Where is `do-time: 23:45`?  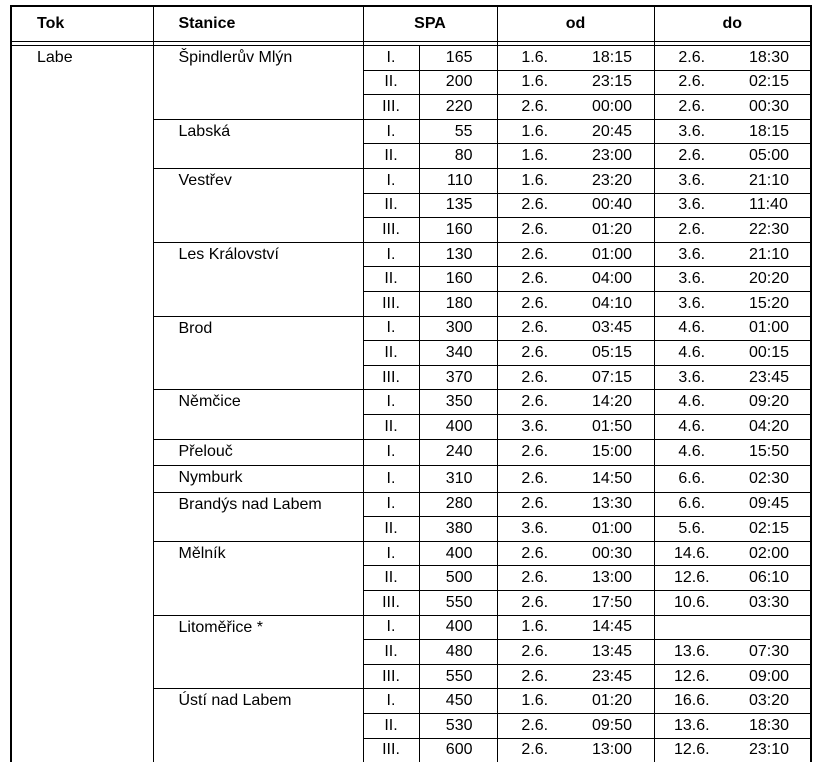 do-time: 23:45 is located at coordinates (770, 377).